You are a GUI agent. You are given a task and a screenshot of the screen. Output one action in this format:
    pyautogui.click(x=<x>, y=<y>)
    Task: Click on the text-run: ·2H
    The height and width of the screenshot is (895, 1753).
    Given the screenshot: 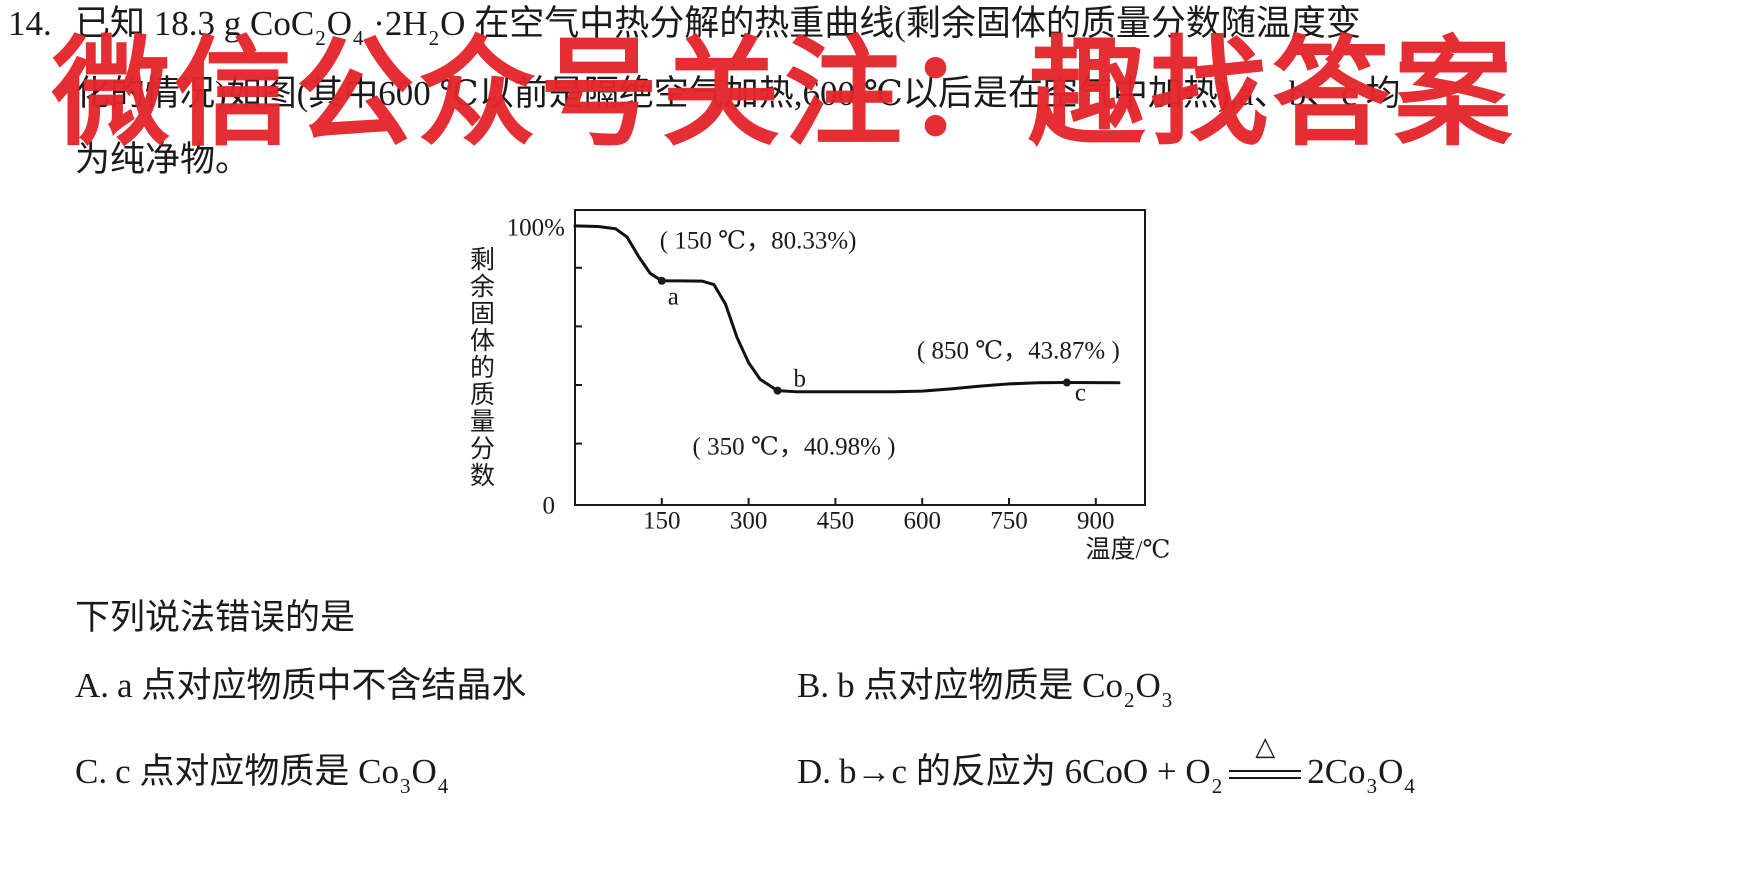 What is the action you would take?
    pyautogui.click(x=396, y=23)
    